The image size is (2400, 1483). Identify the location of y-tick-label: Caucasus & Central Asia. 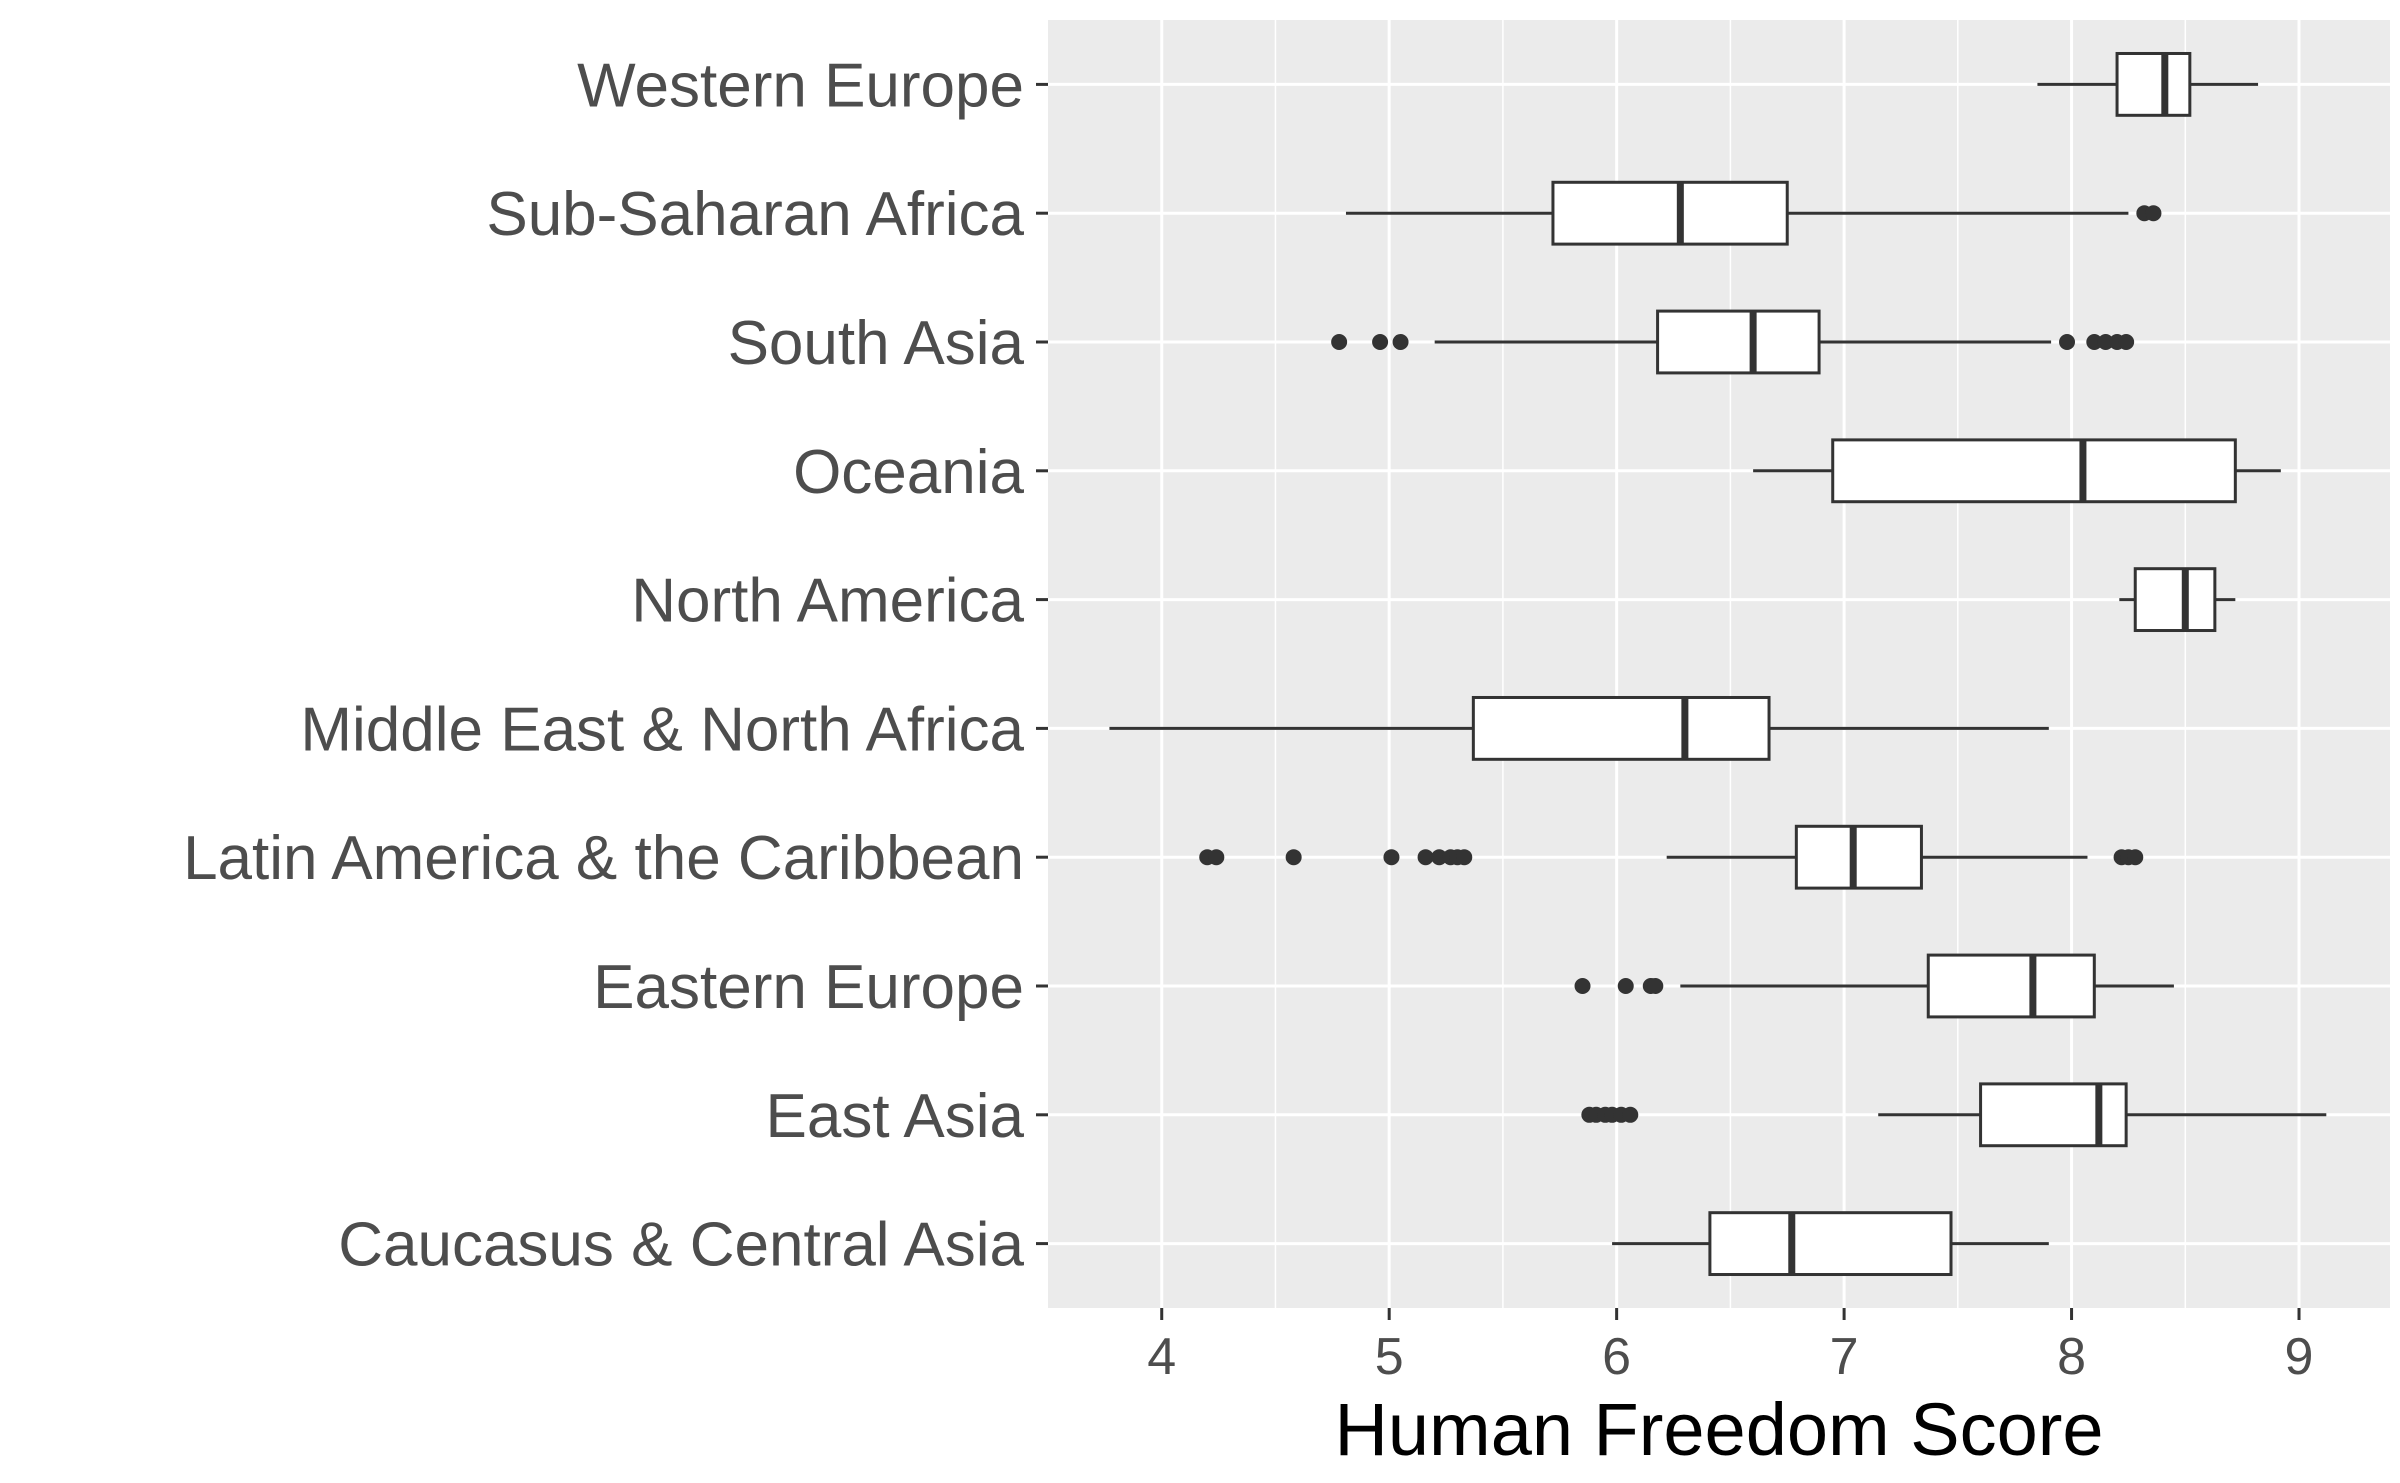
(681, 1245).